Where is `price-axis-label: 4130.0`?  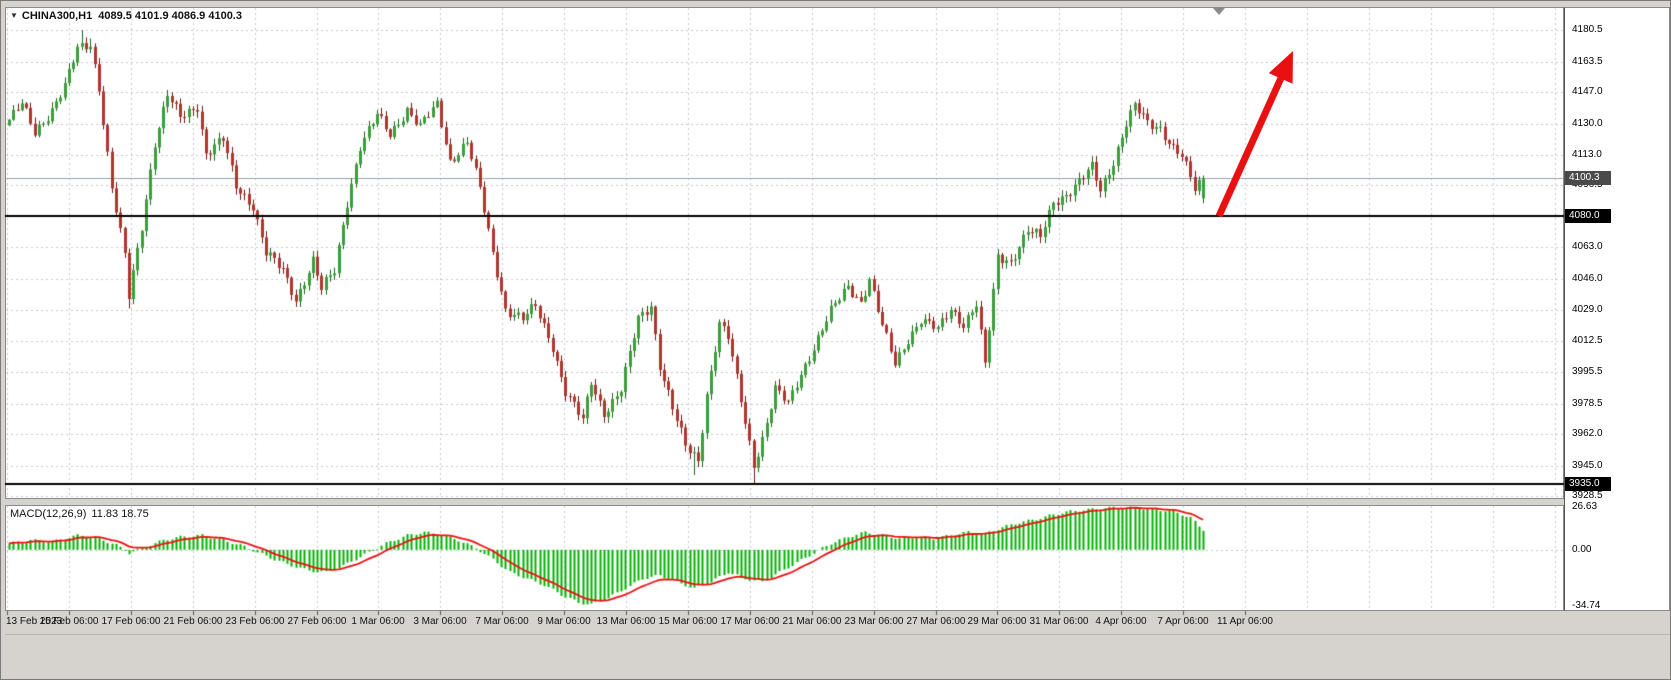
price-axis-label: 4130.0 is located at coordinates (1587, 123).